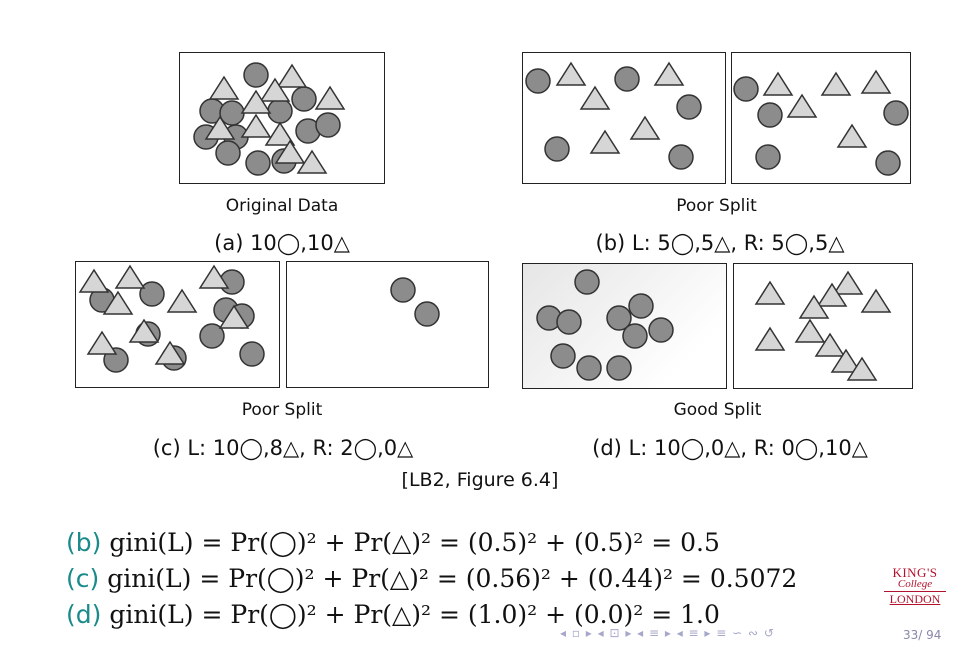  What do you see at coordinates (827, 108) in the screenshot?
I see `panel-b-right-triangles` at bounding box center [827, 108].